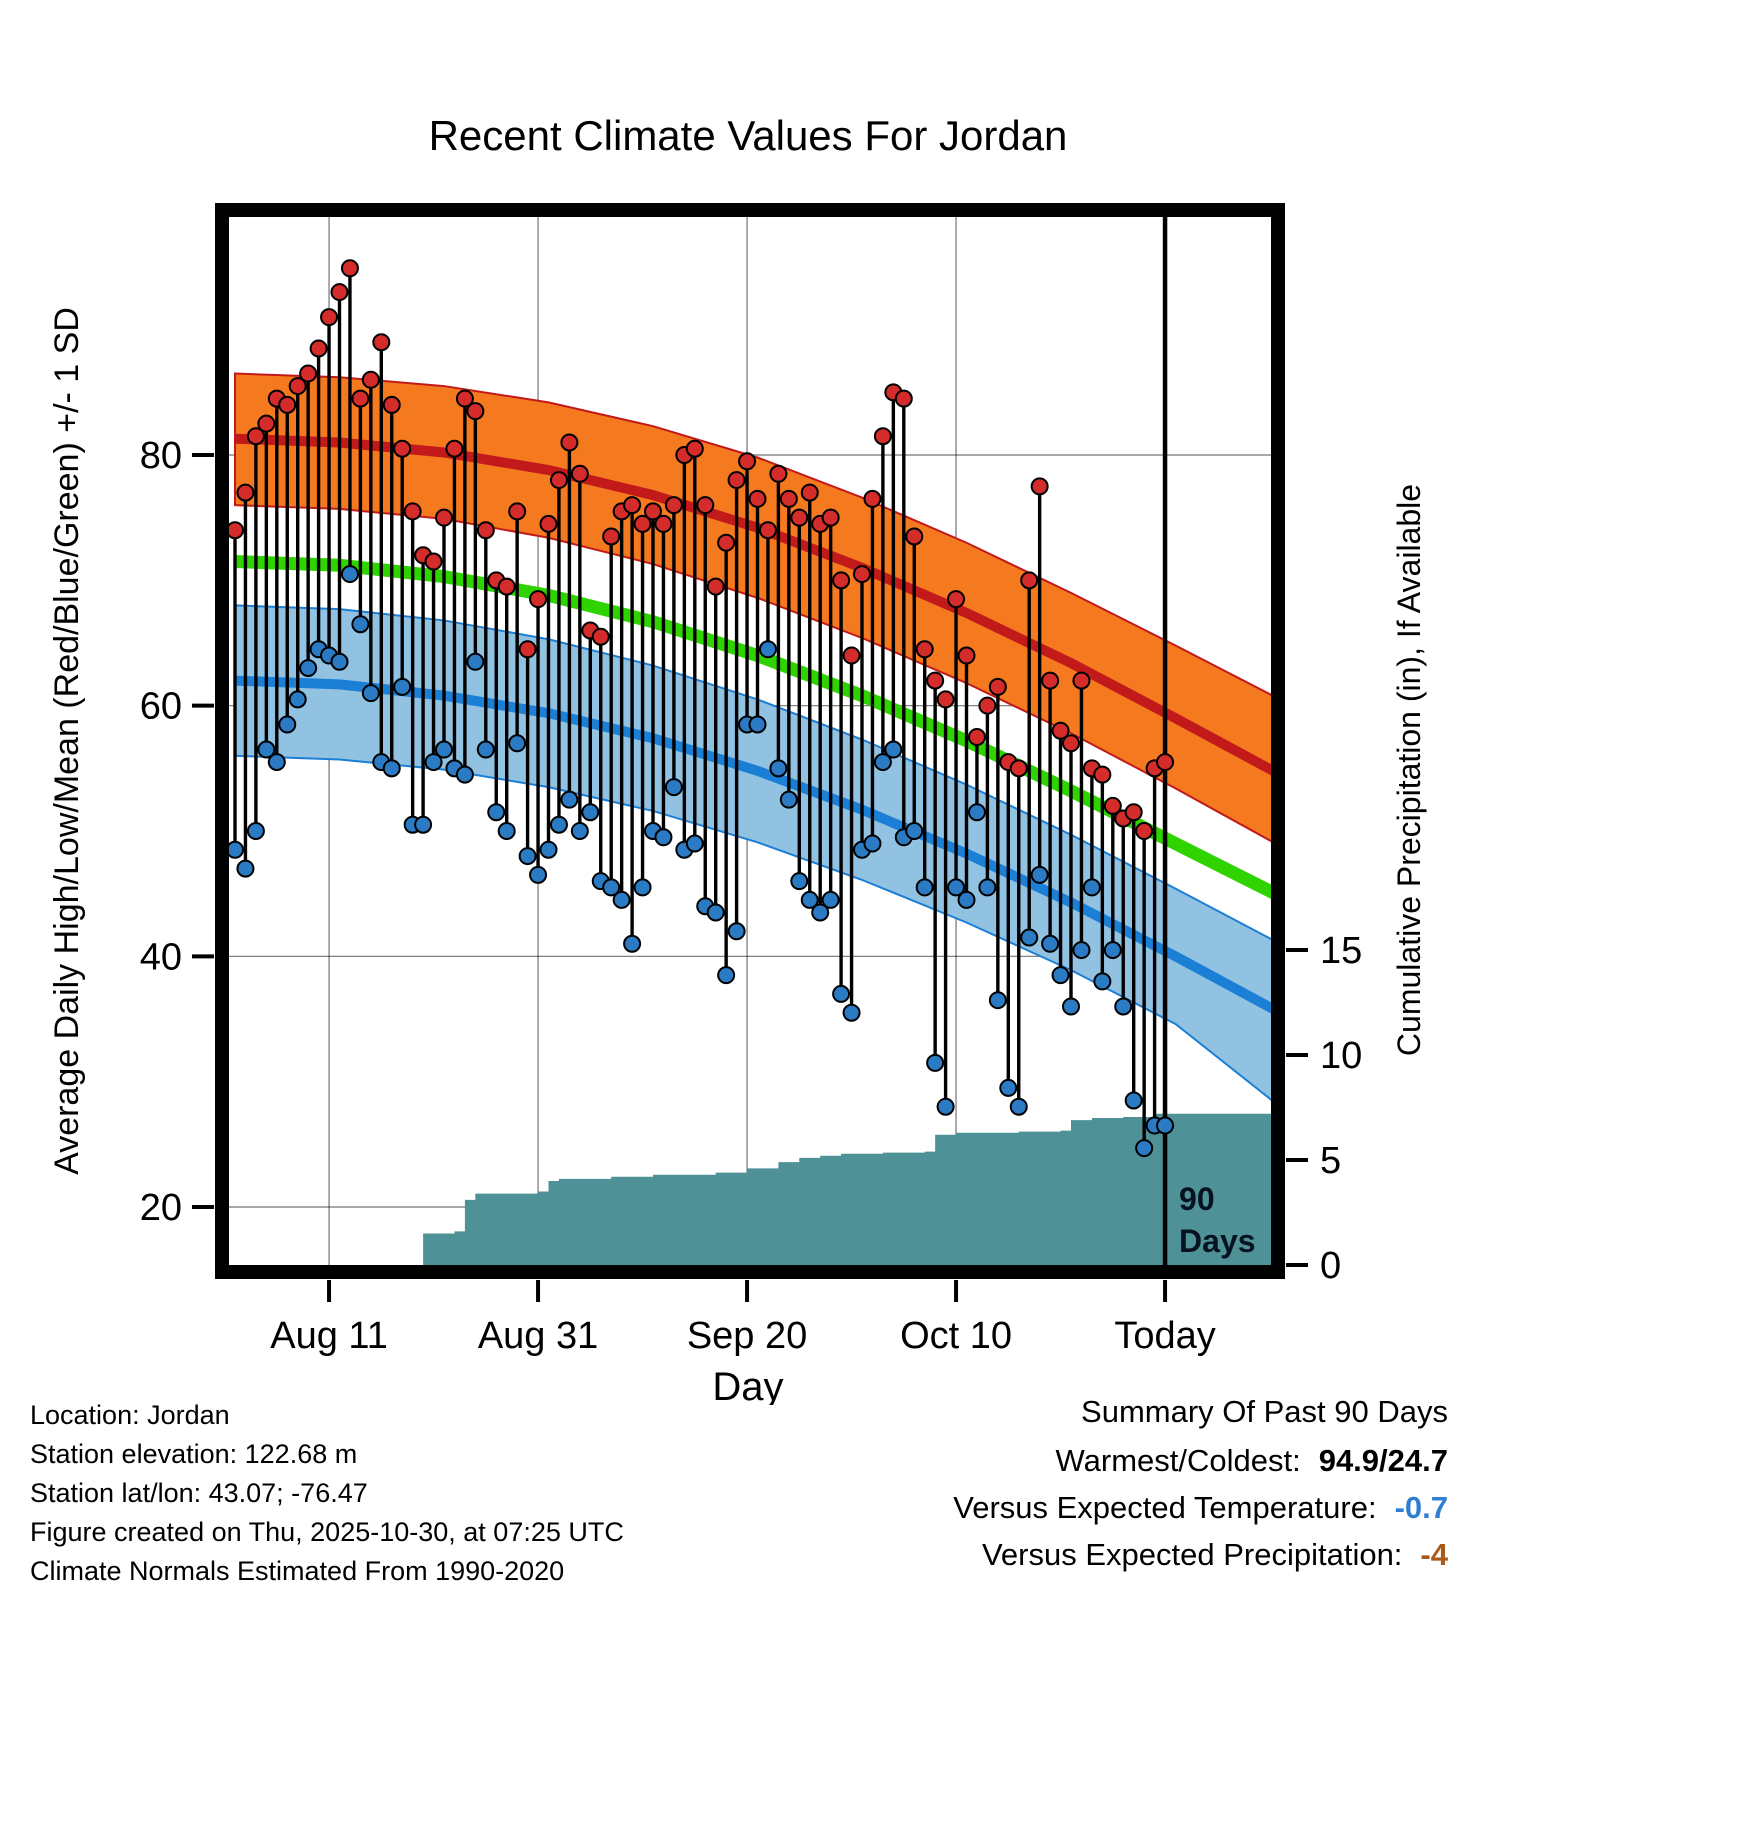 This screenshot has width=1748, height=1828. What do you see at coordinates (1178, 1460) in the screenshot?
I see `summary-label: Warmest/Coldest:` at bounding box center [1178, 1460].